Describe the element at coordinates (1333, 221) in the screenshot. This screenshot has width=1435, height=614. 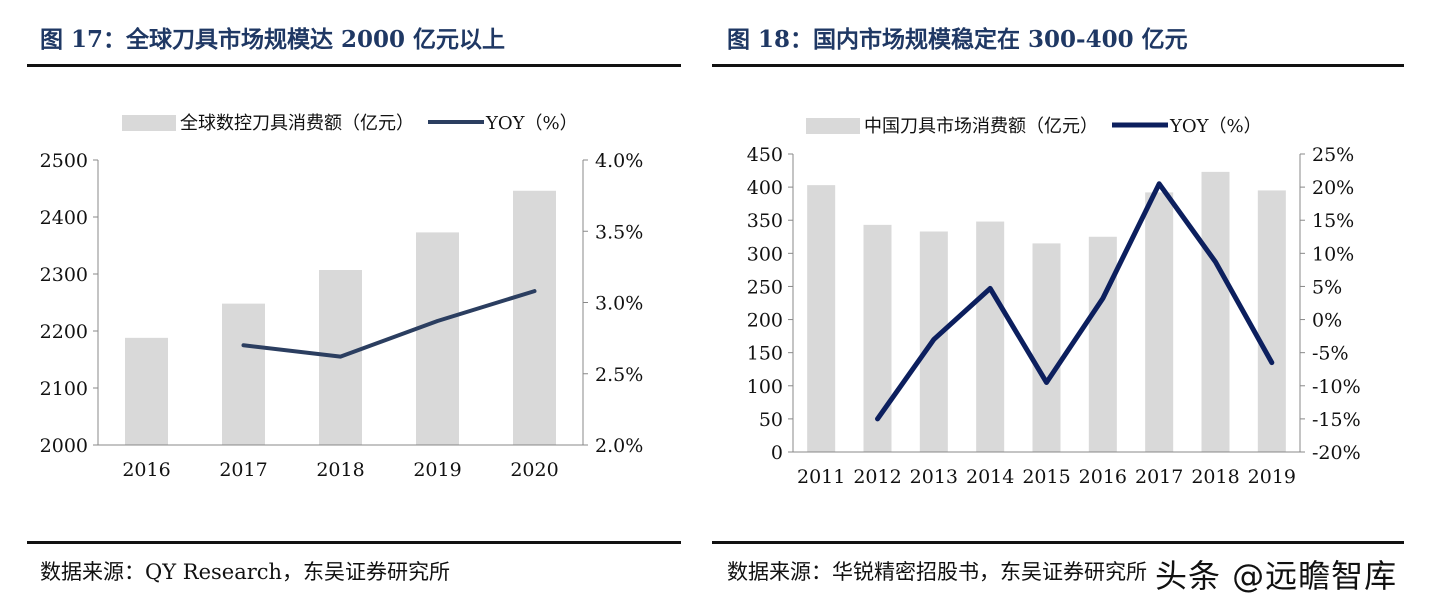
I see `y-right-tick-label: 15%` at that location.